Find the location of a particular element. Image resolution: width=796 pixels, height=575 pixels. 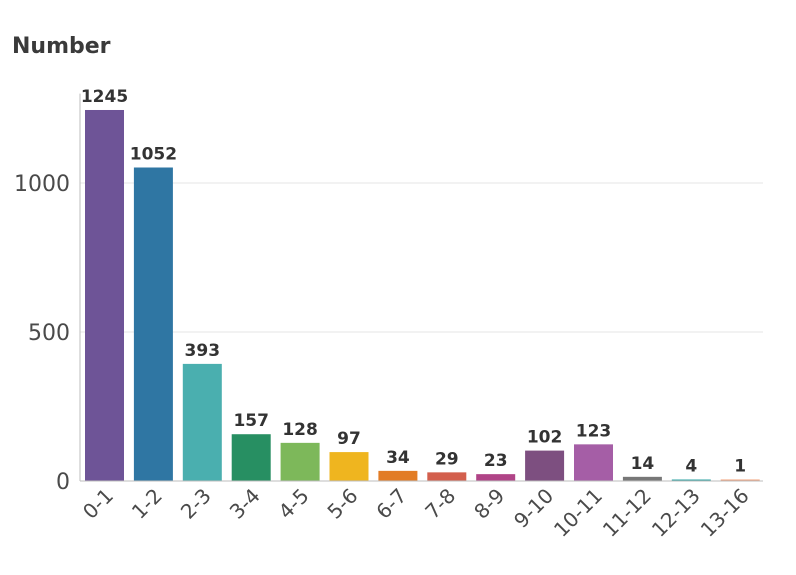

y-axis-ticks: 0 500 1000 is located at coordinates (42, 333).